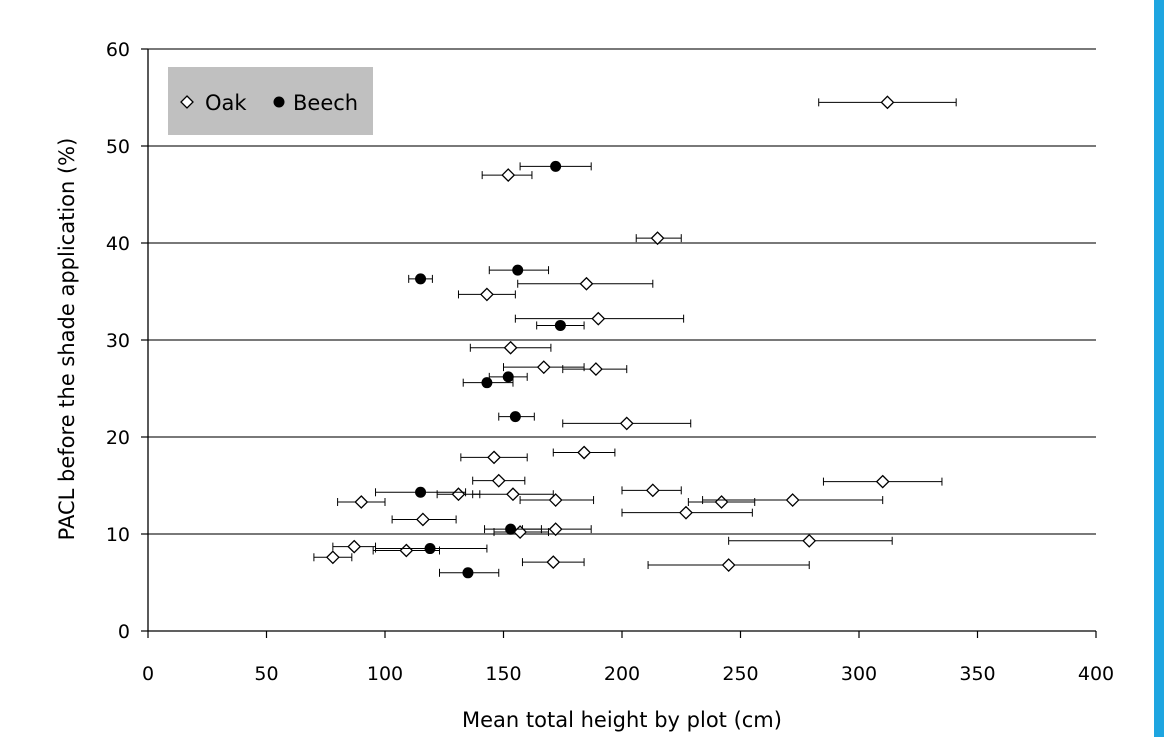 The width and height of the screenshot is (1164, 737). What do you see at coordinates (118, 341) in the screenshot?
I see `y-tick-label-30: 30` at bounding box center [118, 341].